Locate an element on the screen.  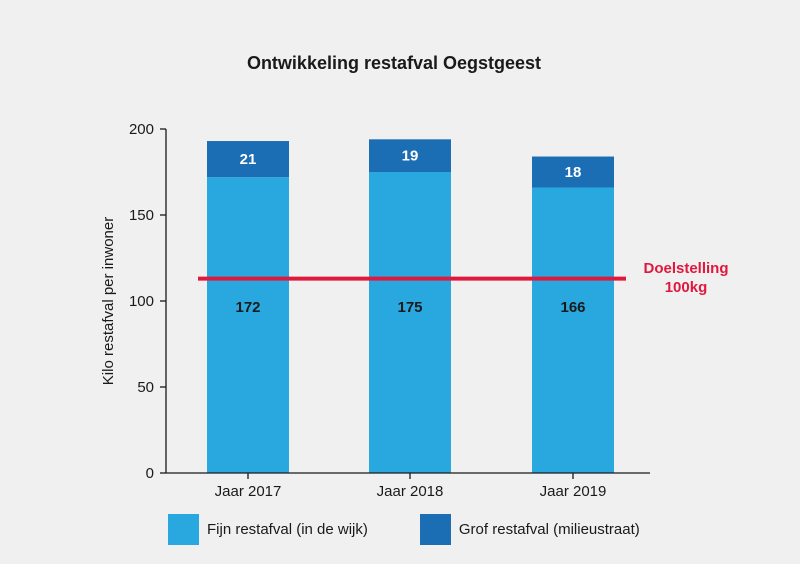
legend-swatch-fijn is located at coordinates (183, 529).